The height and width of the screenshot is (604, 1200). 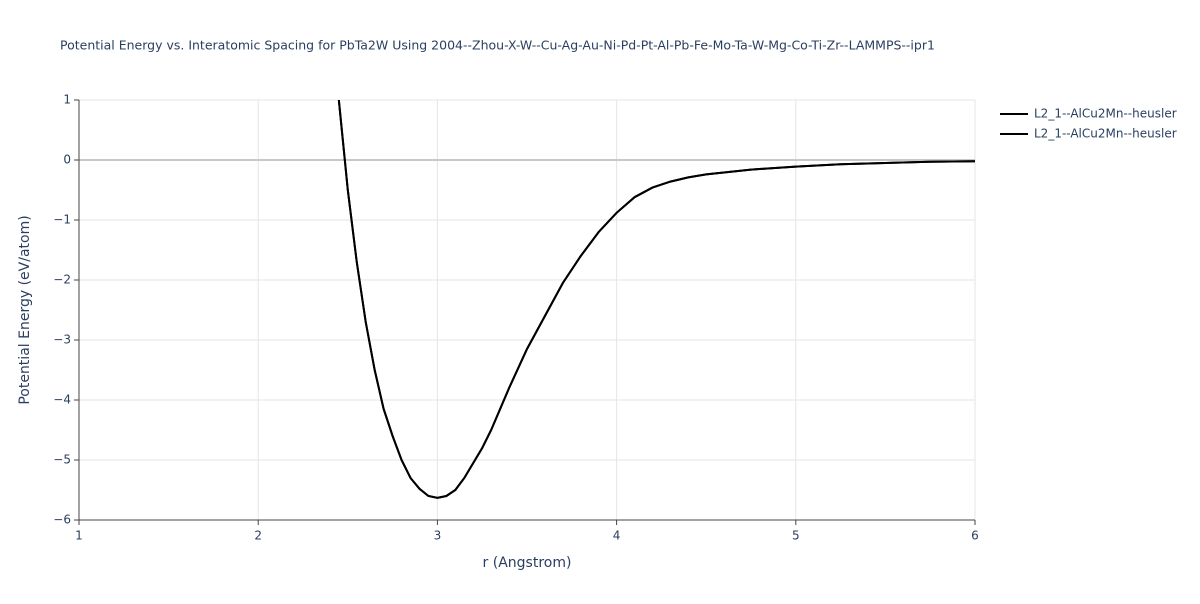 What do you see at coordinates (62, 460) in the screenshot?
I see `y-tick-label: −5` at bounding box center [62, 460].